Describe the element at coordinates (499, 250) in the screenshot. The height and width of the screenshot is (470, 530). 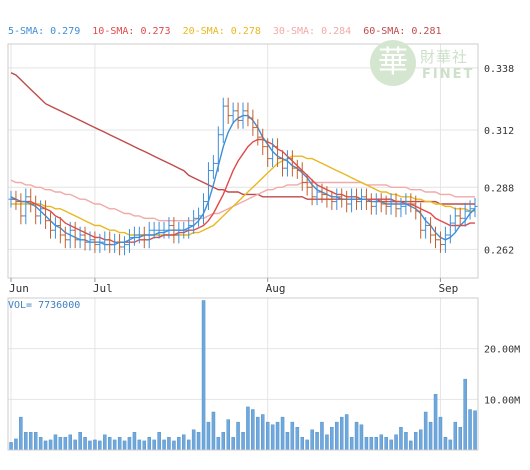
I see `price-tick-label: 0.262` at that location.